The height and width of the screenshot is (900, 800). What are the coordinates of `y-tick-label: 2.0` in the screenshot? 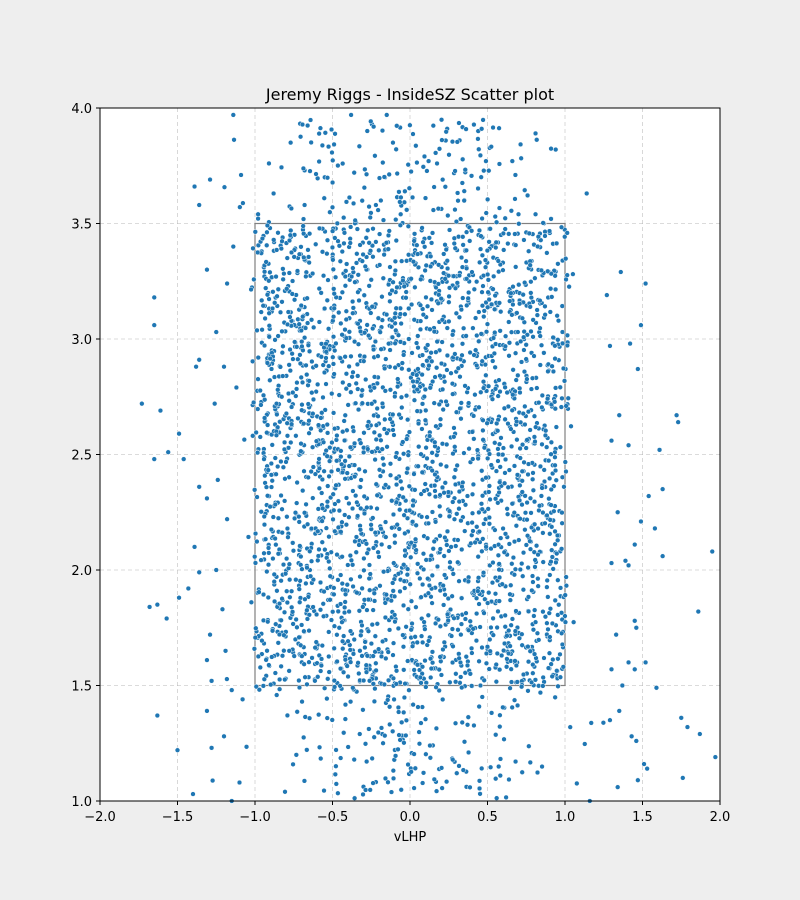 It's located at (81, 571).